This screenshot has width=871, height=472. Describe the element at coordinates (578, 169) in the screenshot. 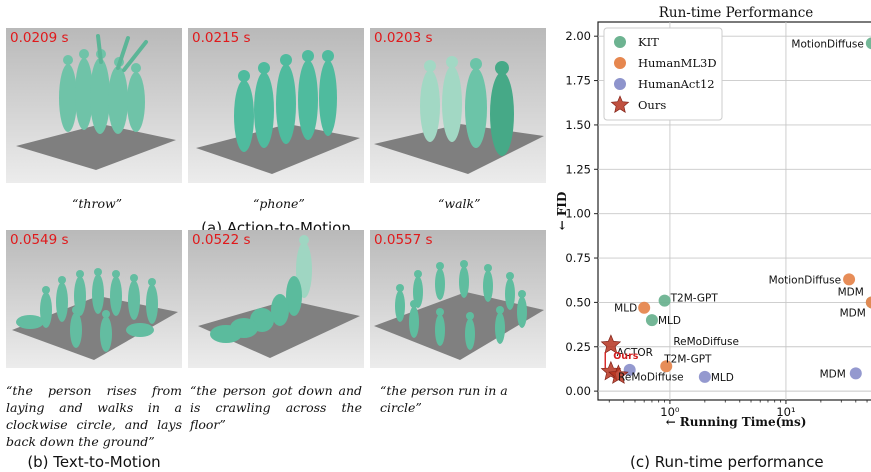

I see `y-tick-label: 1.25` at that location.